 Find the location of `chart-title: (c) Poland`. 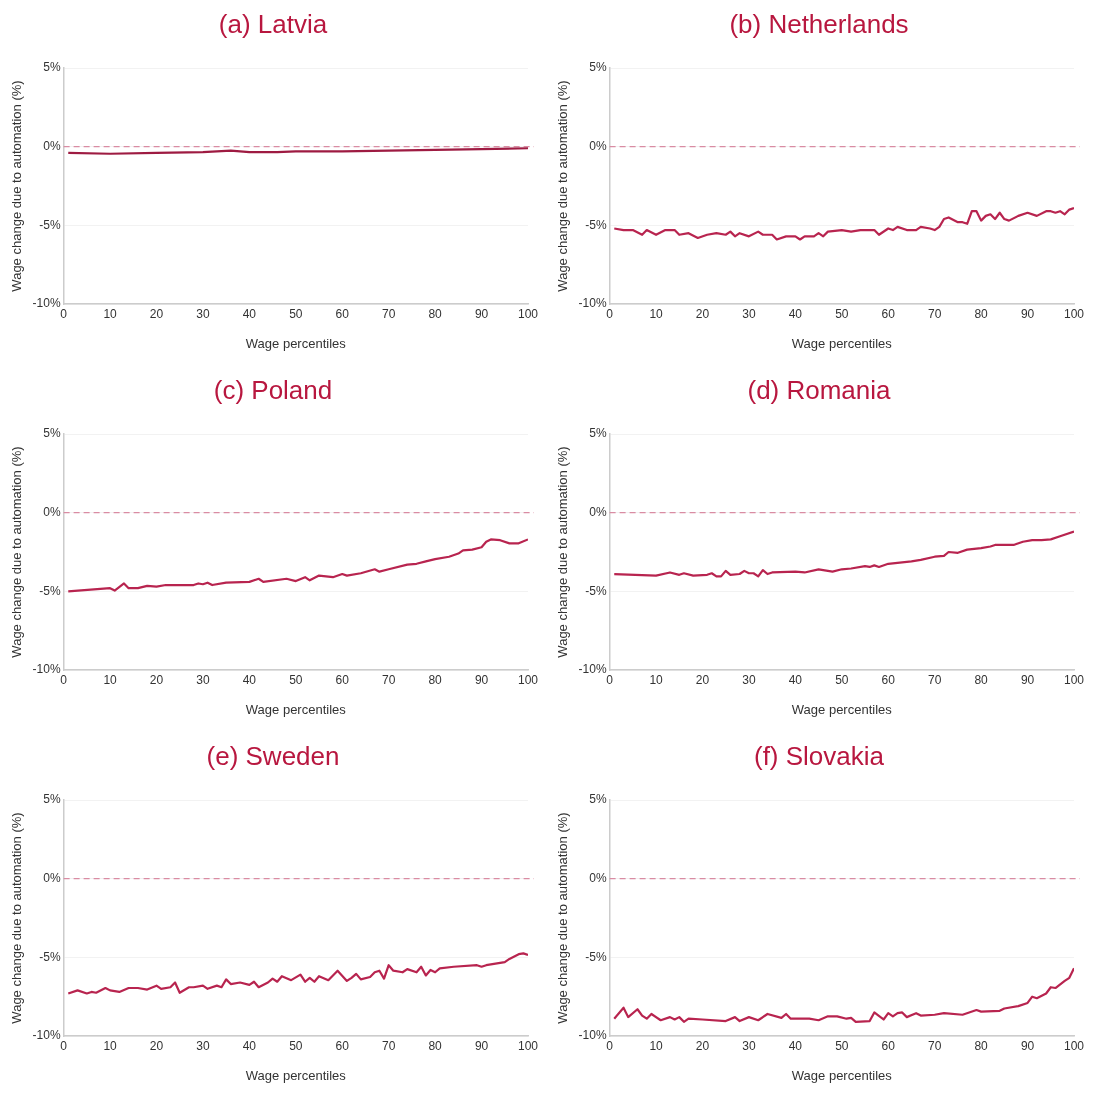

chart-title: (c) Poland is located at coordinates (273, 390).